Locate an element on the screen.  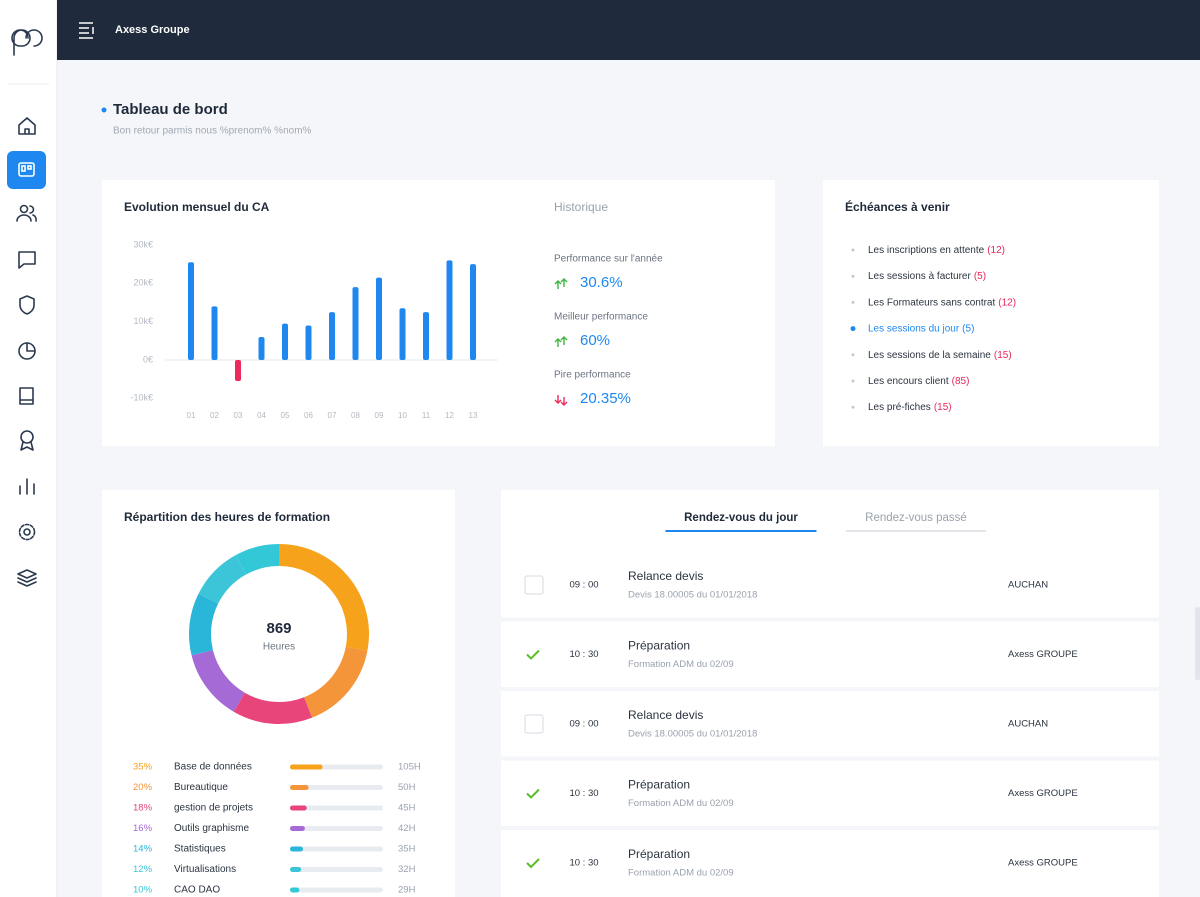
deadline-item: Les pré-fiches (15) is located at coordinates (910, 407).